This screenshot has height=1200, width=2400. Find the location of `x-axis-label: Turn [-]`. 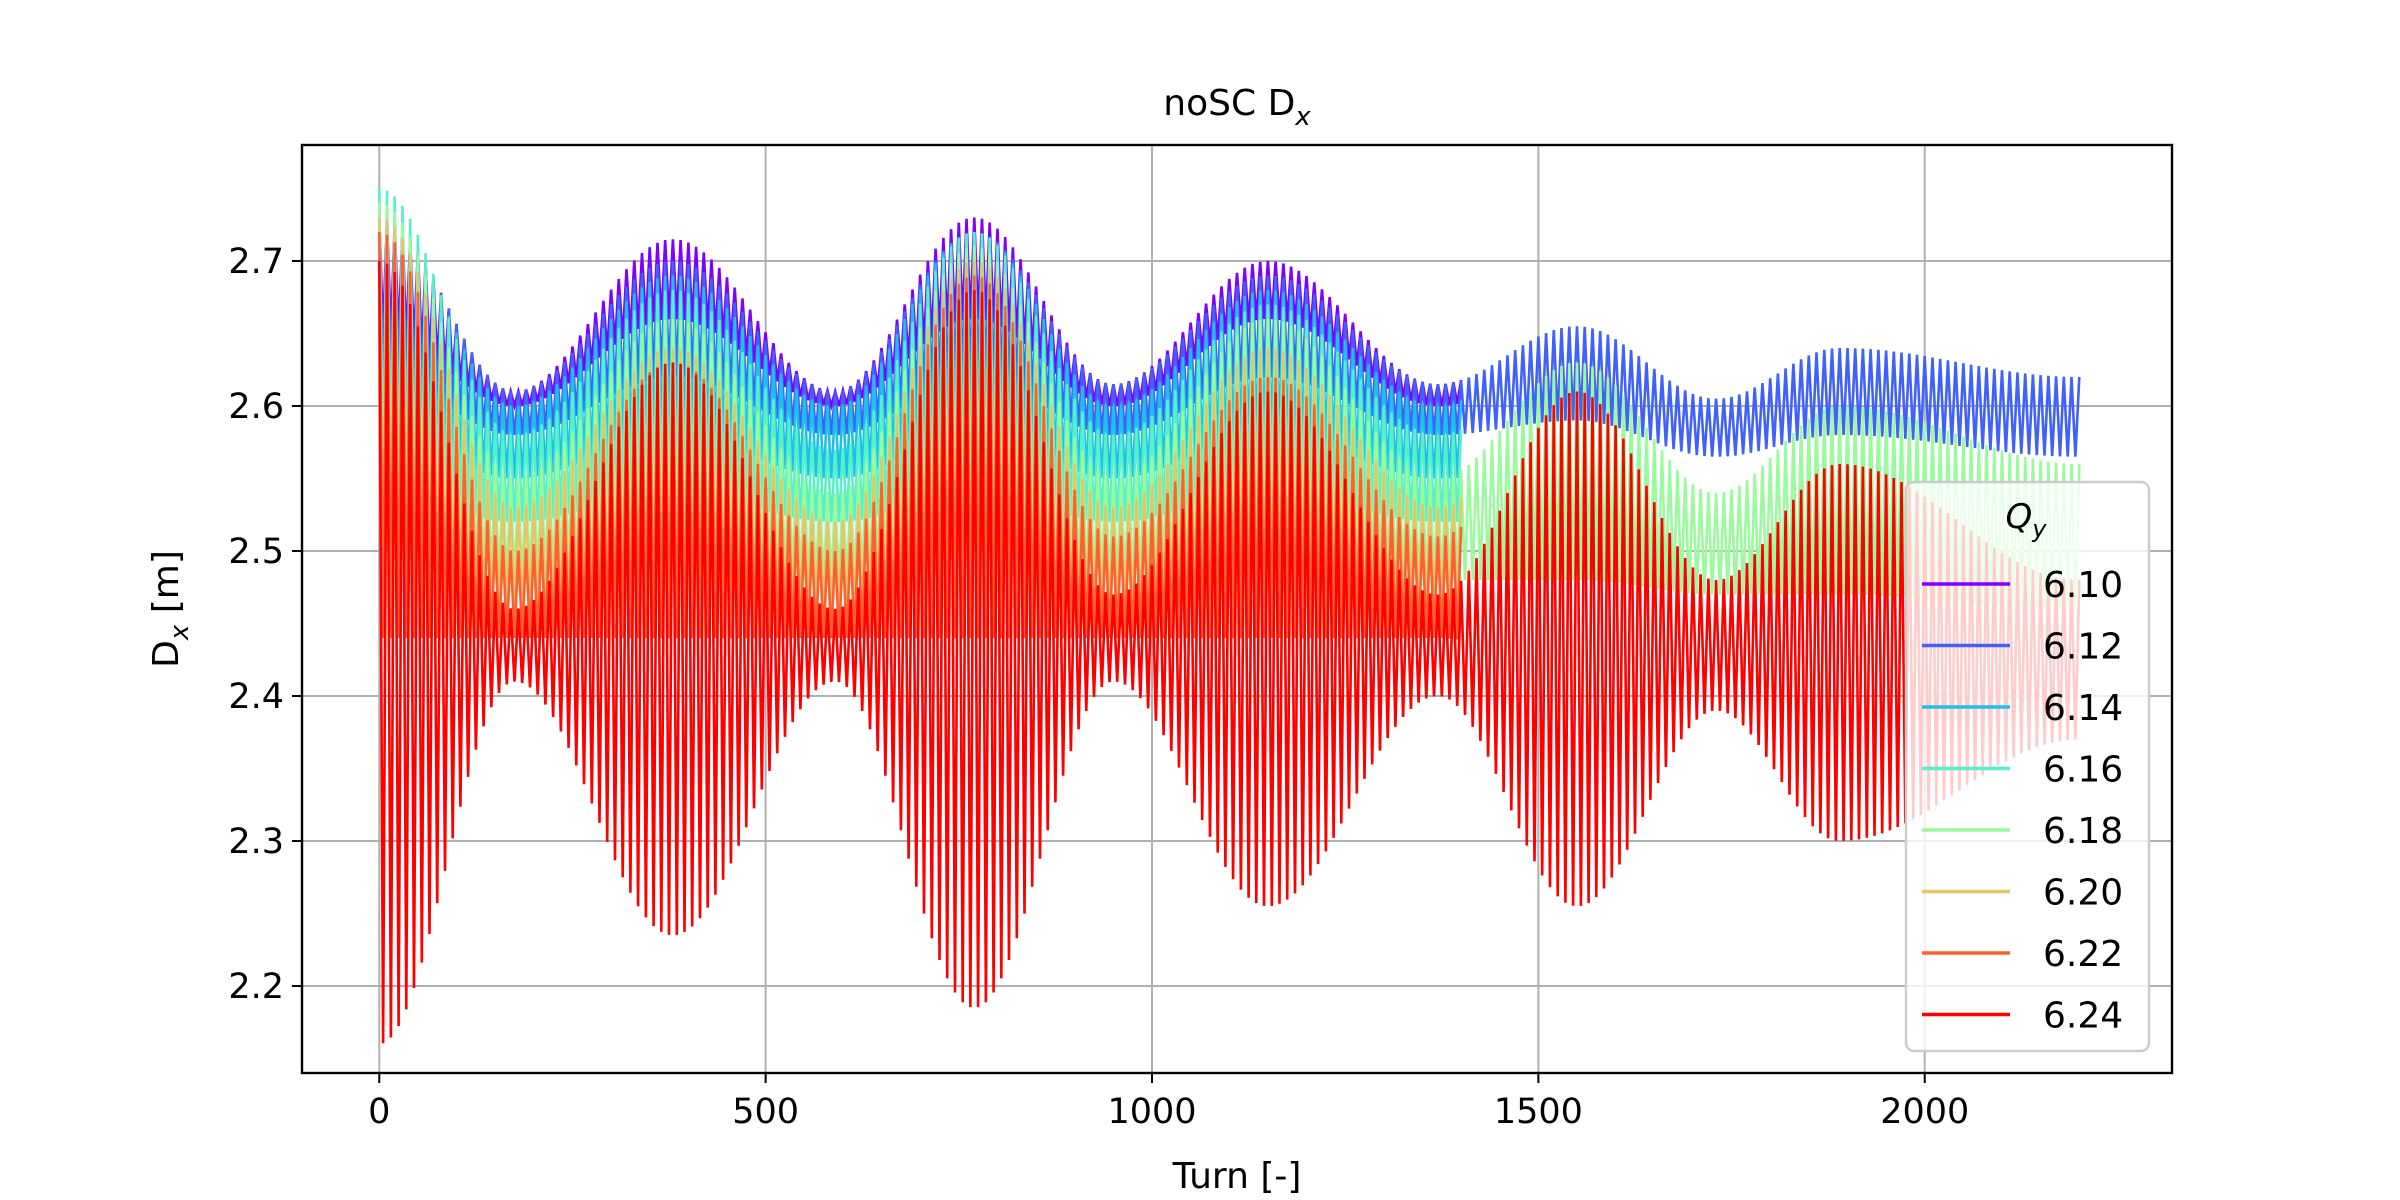

x-axis-label: Turn [-] is located at coordinates (1237, 1176).